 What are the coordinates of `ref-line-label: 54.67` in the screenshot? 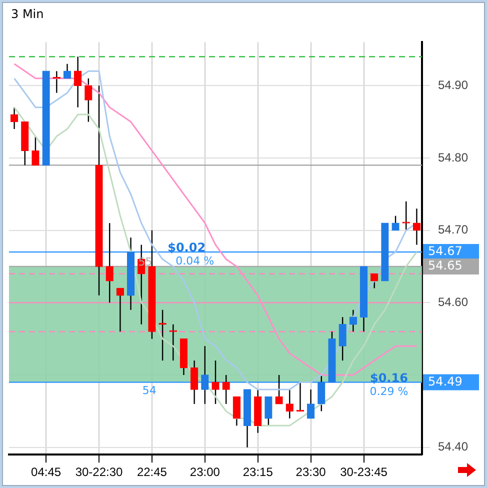 It's located at (445, 251).